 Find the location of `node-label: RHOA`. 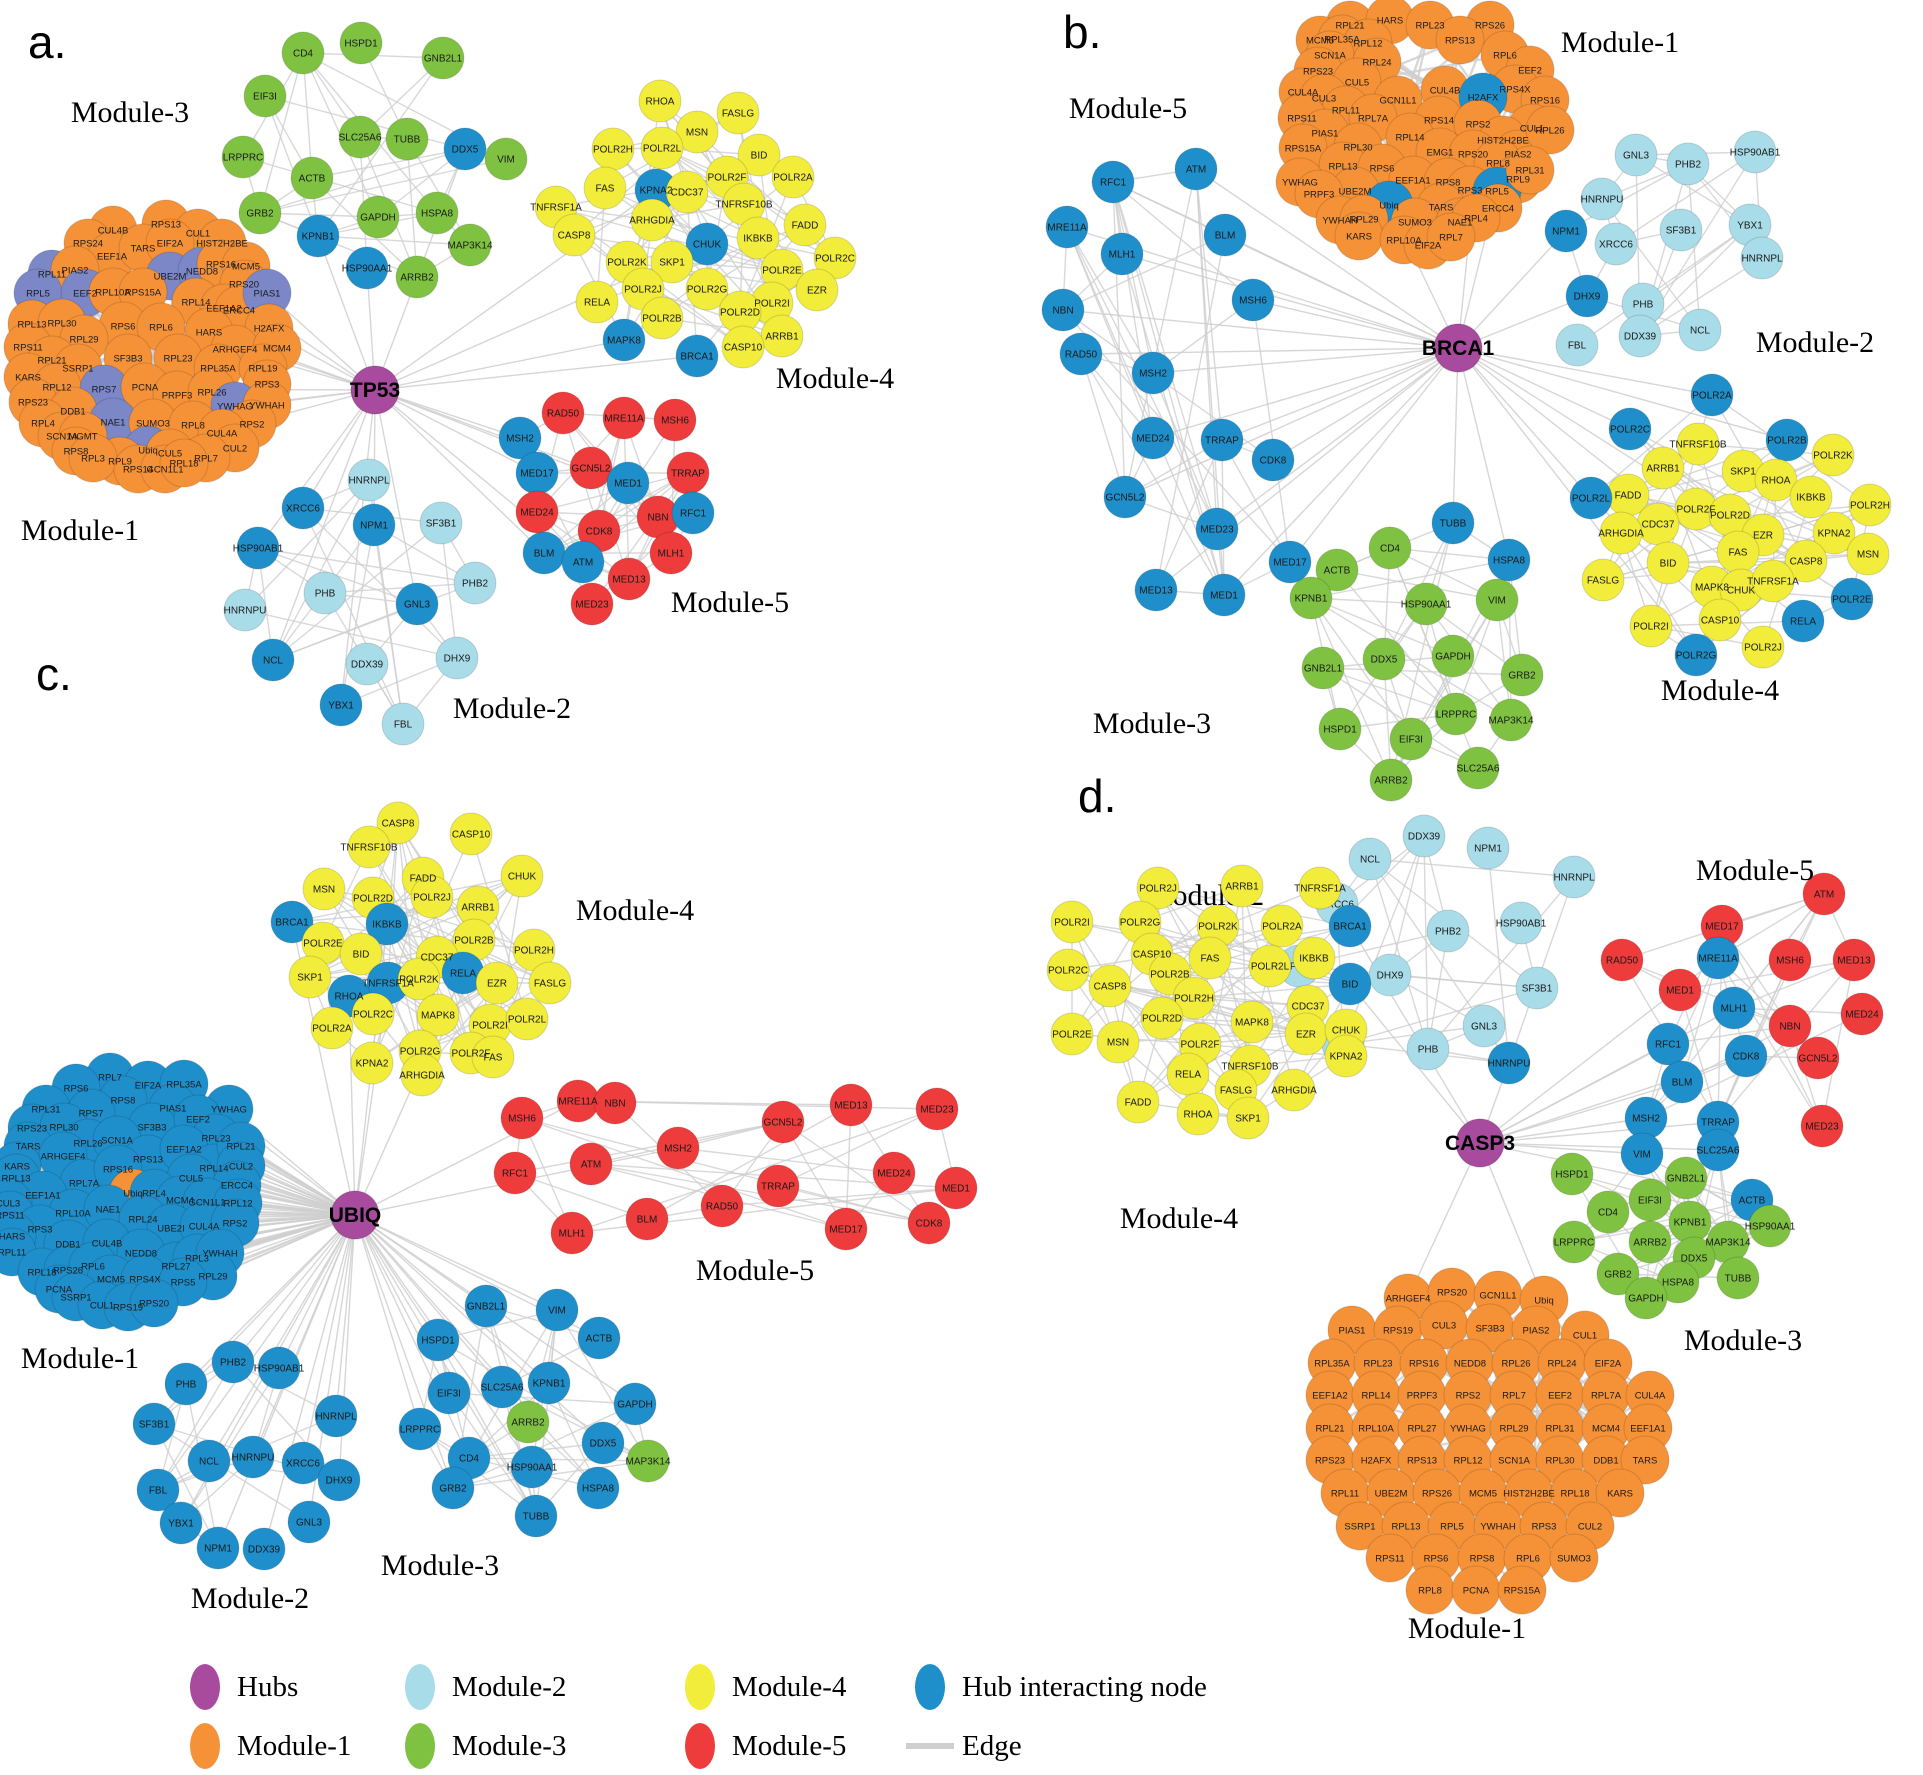

node-label: RHOA is located at coordinates (660, 102).